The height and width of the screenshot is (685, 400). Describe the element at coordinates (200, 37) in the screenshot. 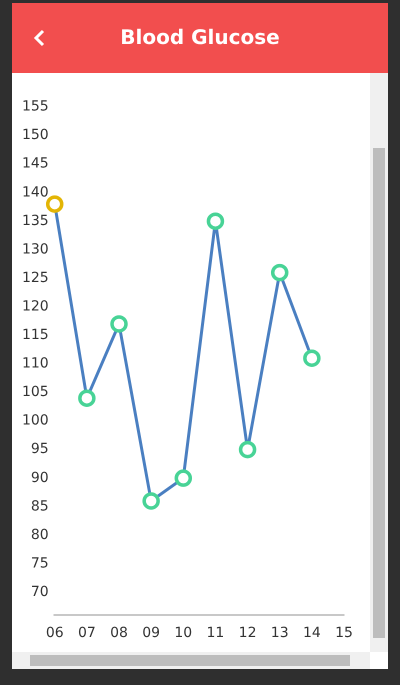

I see `chart-title: Blood Glucose` at that location.